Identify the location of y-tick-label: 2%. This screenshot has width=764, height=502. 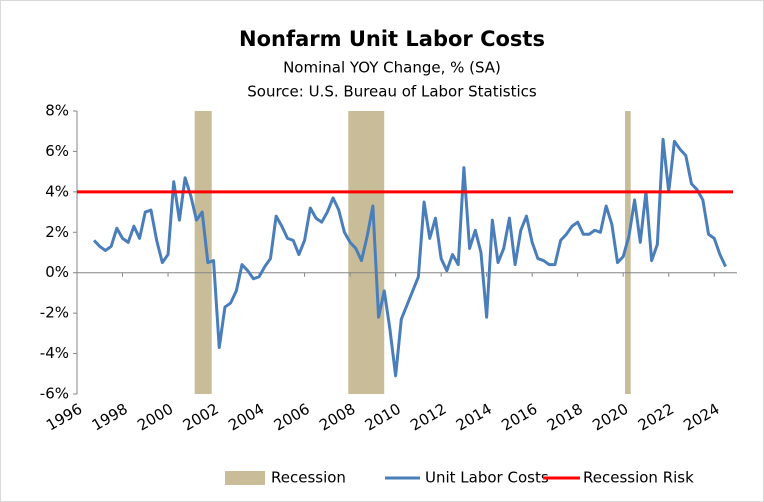
(57, 232).